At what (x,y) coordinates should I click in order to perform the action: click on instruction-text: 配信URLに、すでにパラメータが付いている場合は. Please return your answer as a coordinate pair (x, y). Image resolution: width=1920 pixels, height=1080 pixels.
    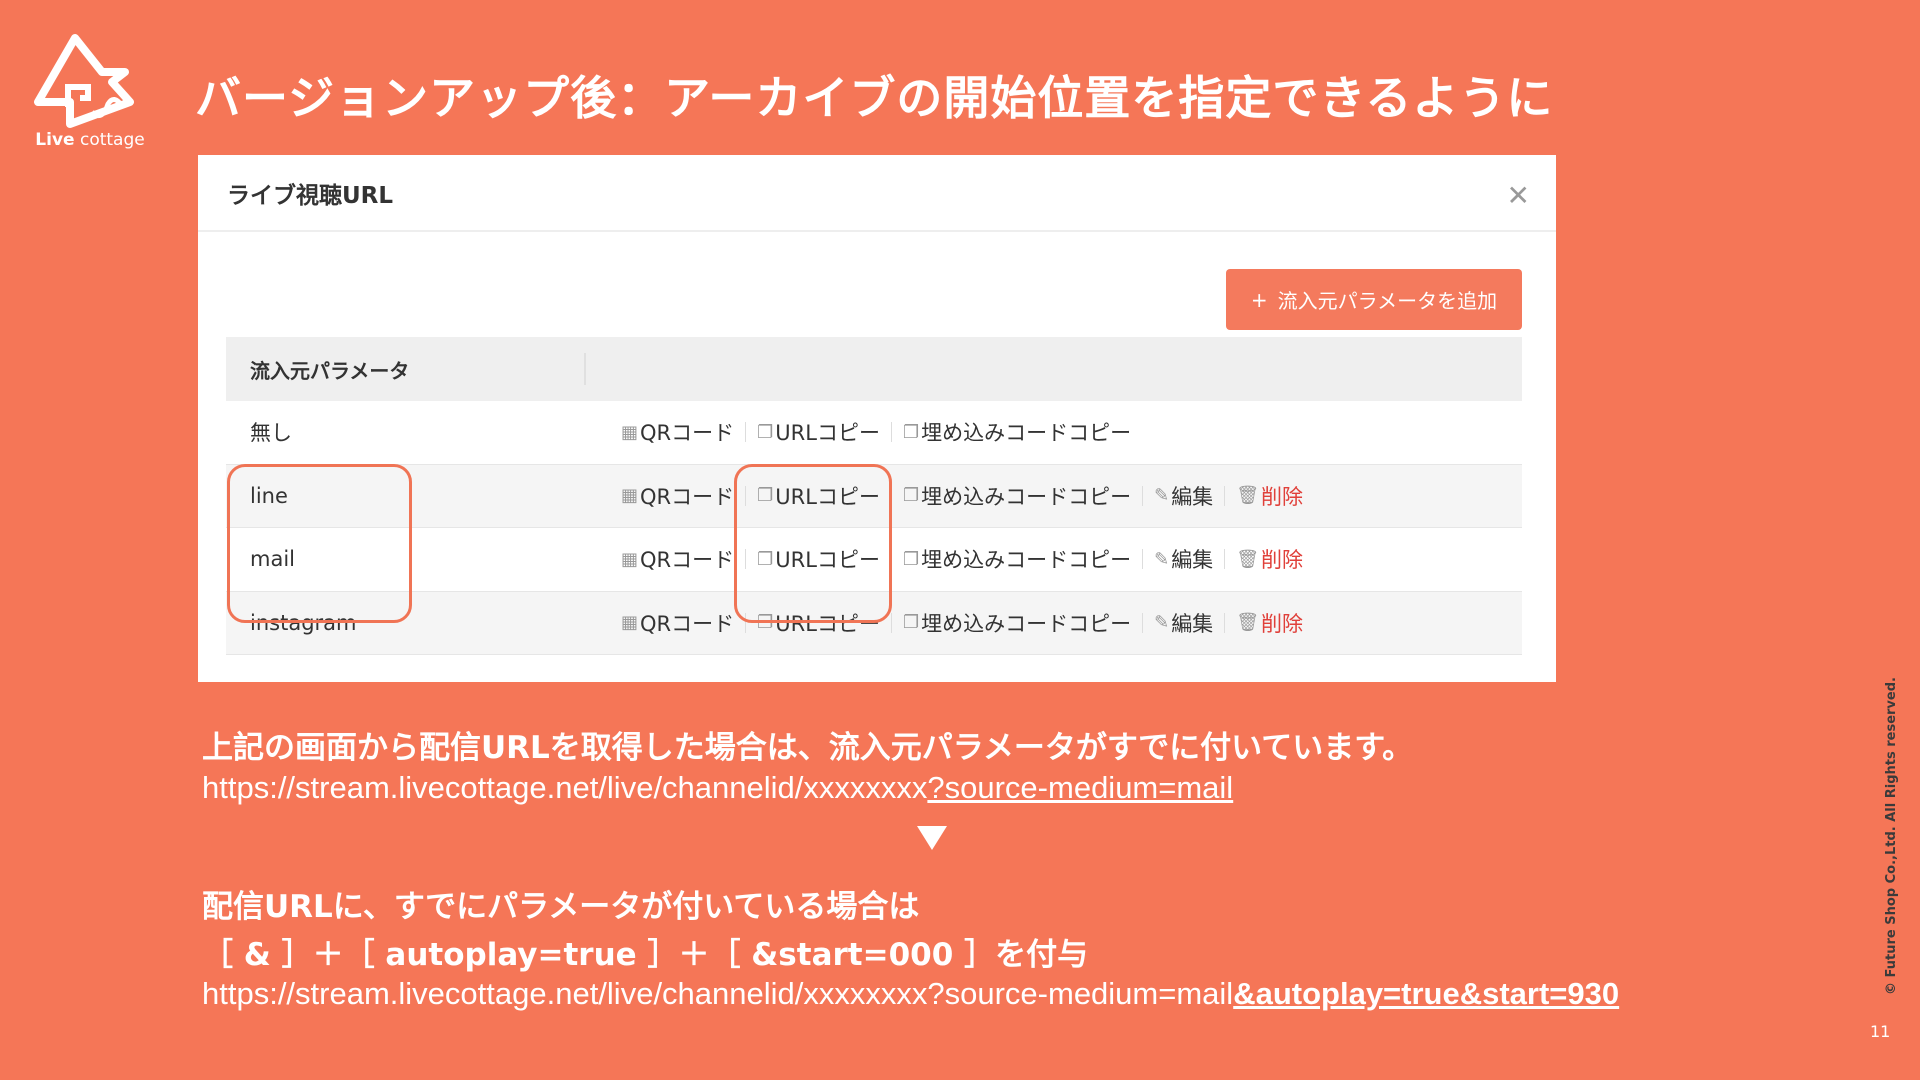
    Looking at the image, I should click on (561, 907).